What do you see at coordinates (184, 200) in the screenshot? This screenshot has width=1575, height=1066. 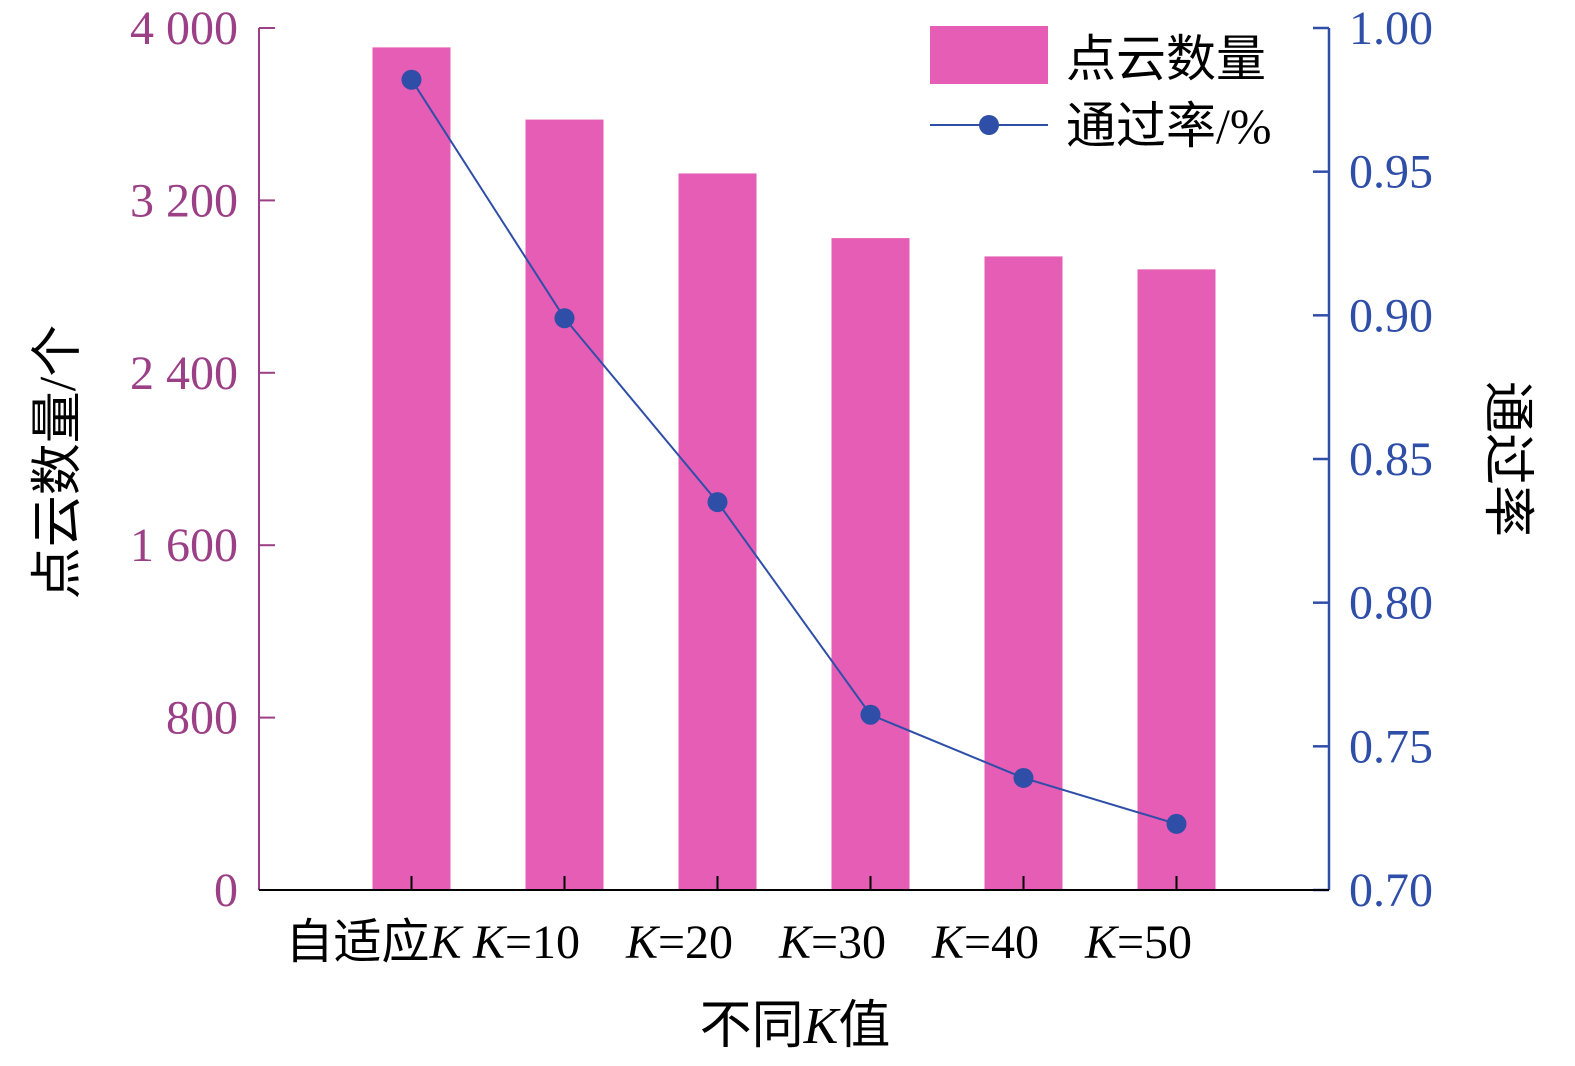 I see `left-tick-label: 3 200` at bounding box center [184, 200].